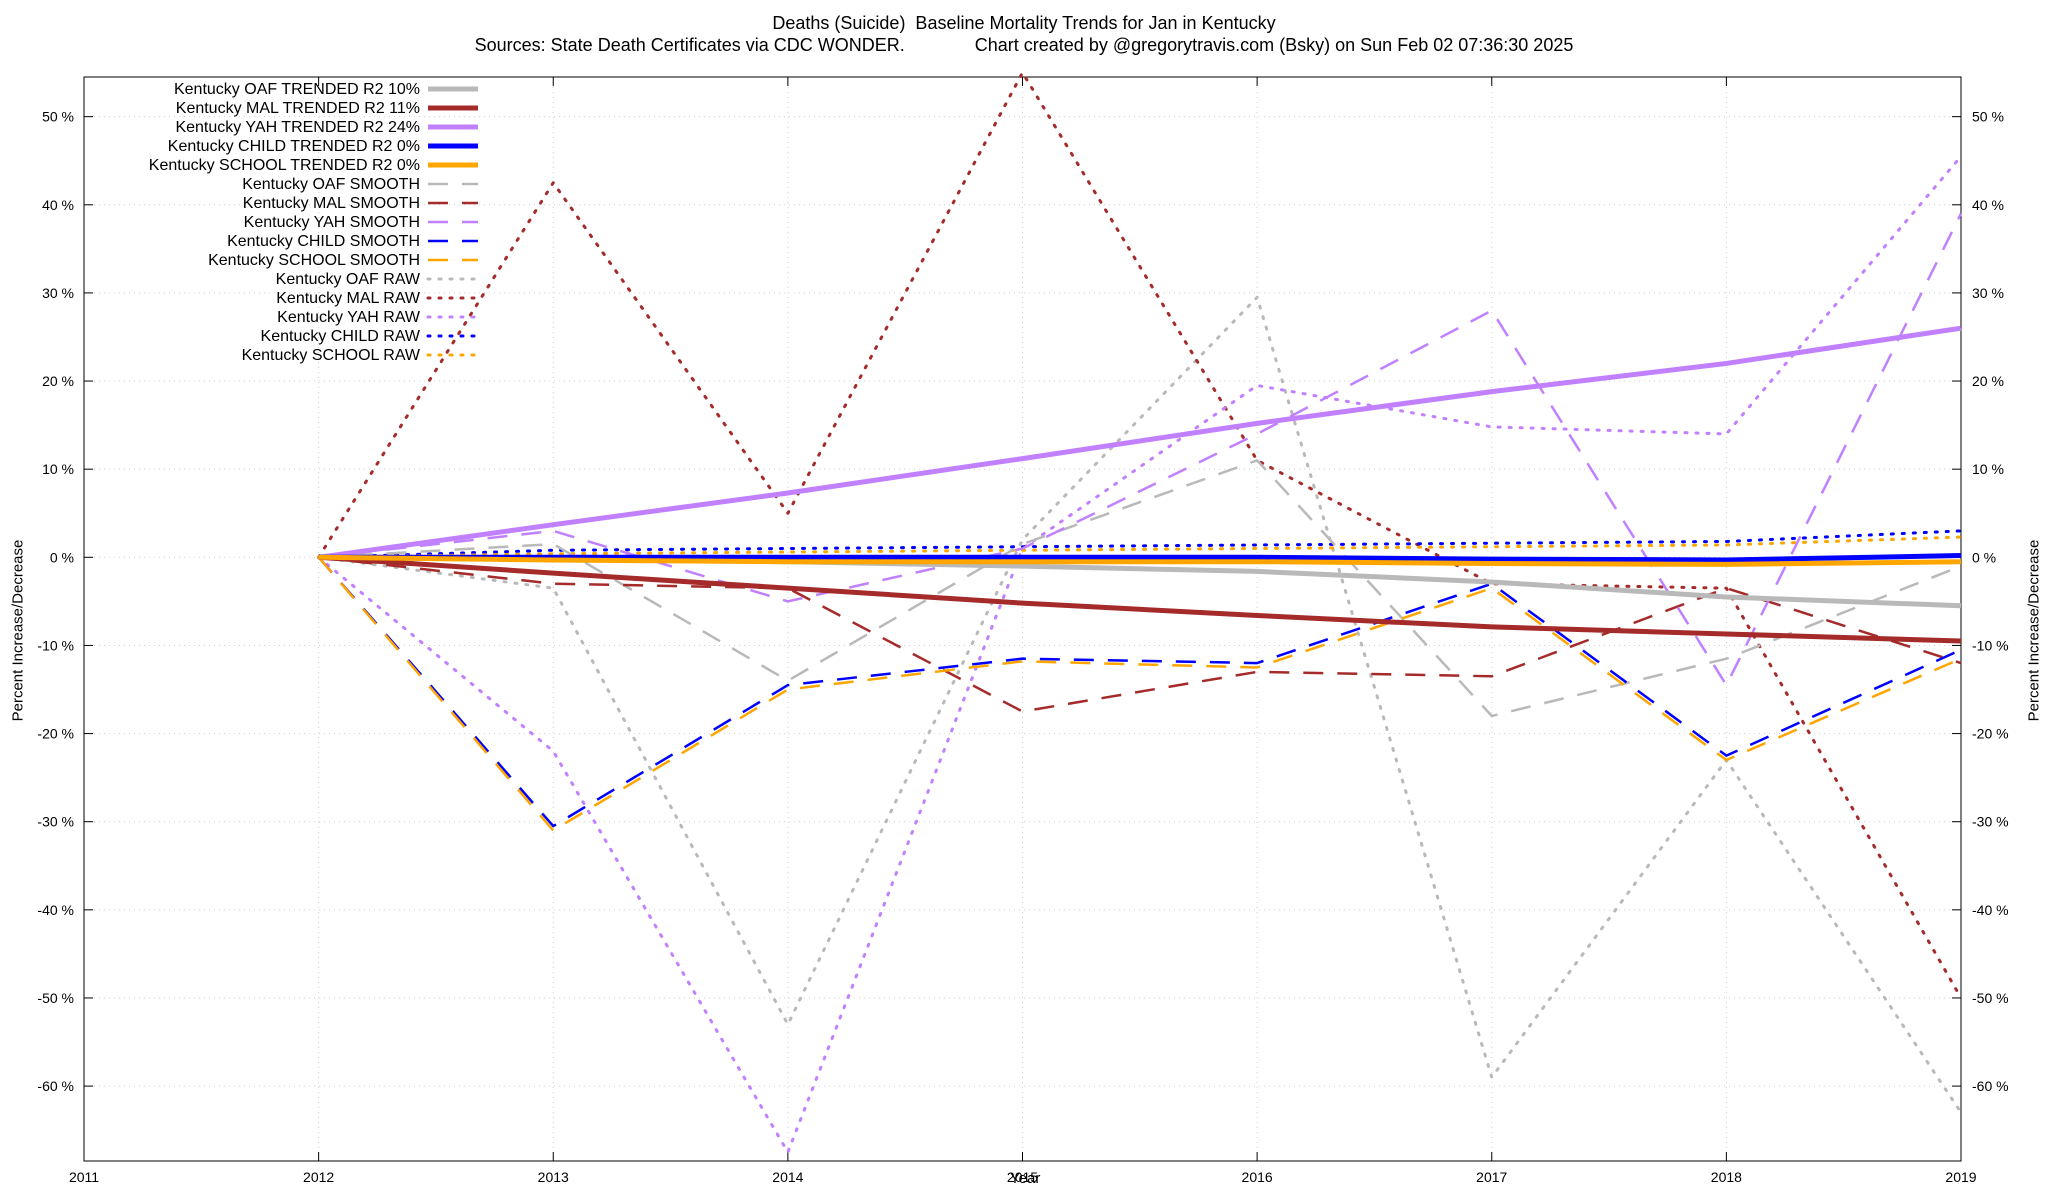 Image resolution: width=2048 pixels, height=1200 pixels. Describe the element at coordinates (348, 279) in the screenshot. I see `legend-label: Kentucky OAF RAW` at that location.